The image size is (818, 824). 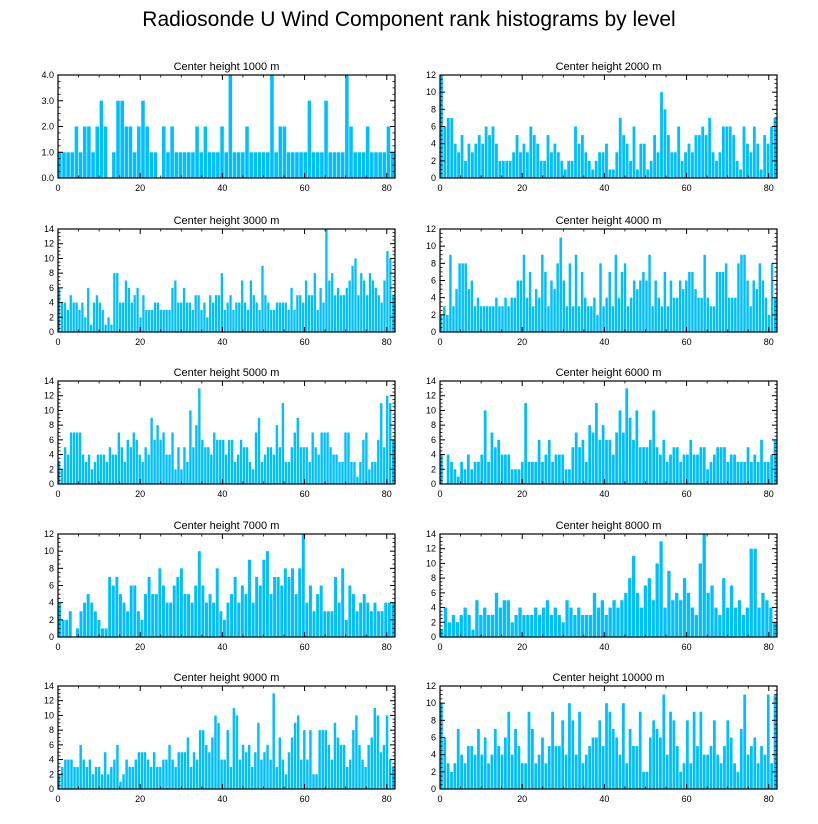 What do you see at coordinates (227, 67) in the screenshot?
I see `panel-title: Center height 1000 m` at bounding box center [227, 67].